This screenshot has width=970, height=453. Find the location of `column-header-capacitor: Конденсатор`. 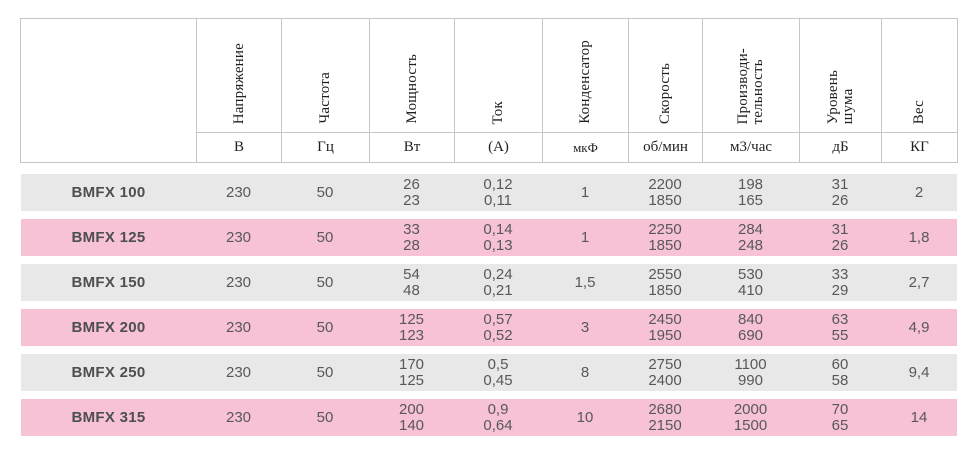

column-header-capacitor: Конденсатор is located at coordinates (585, 75).